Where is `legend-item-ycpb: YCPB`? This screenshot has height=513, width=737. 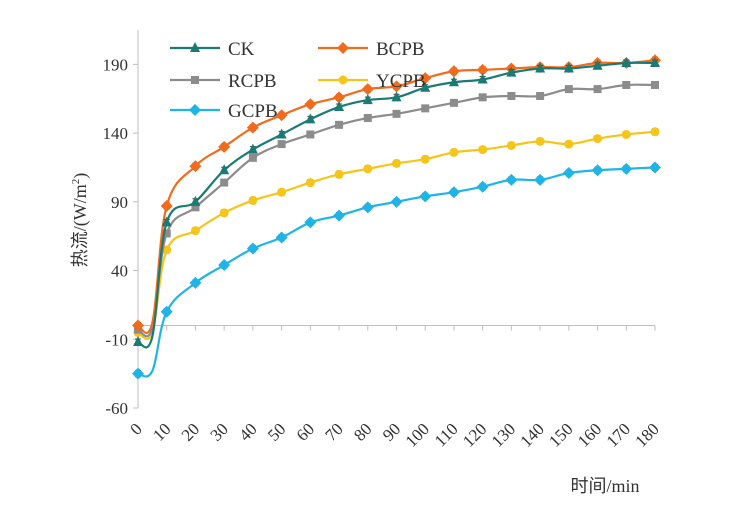
legend-item-ycpb: YCPB is located at coordinates (372, 81).